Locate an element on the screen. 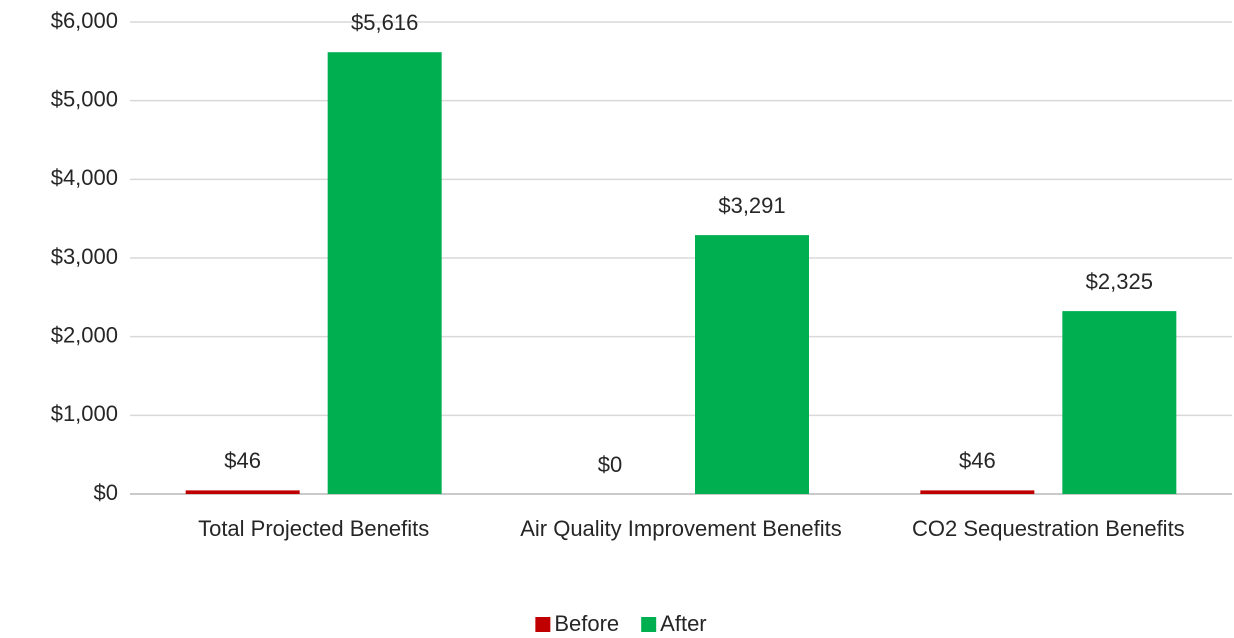 Image resolution: width=1234 pixels, height=638 pixels. y-tick-label: $3,000 is located at coordinates (84, 256).